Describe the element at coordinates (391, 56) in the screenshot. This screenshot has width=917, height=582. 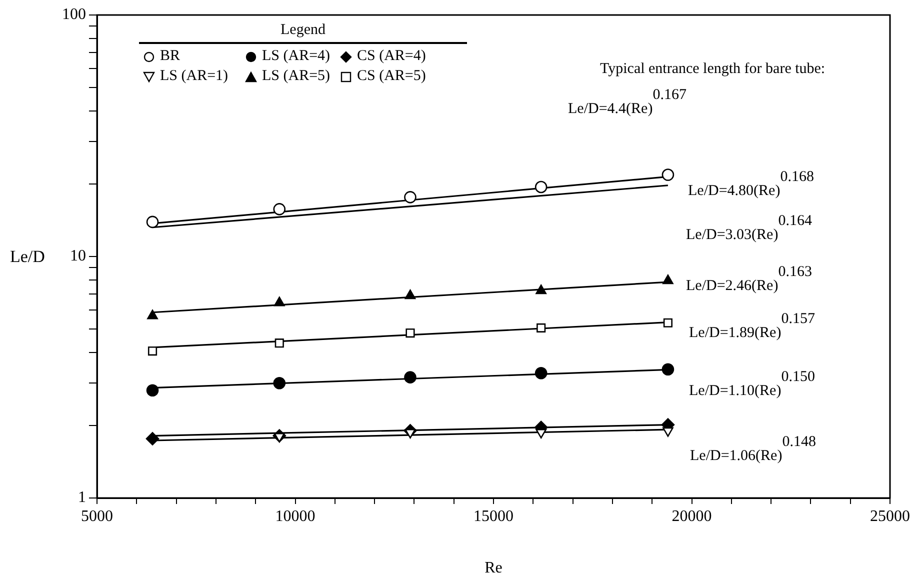
I see `legend-label: CS (AR=4)` at that location.